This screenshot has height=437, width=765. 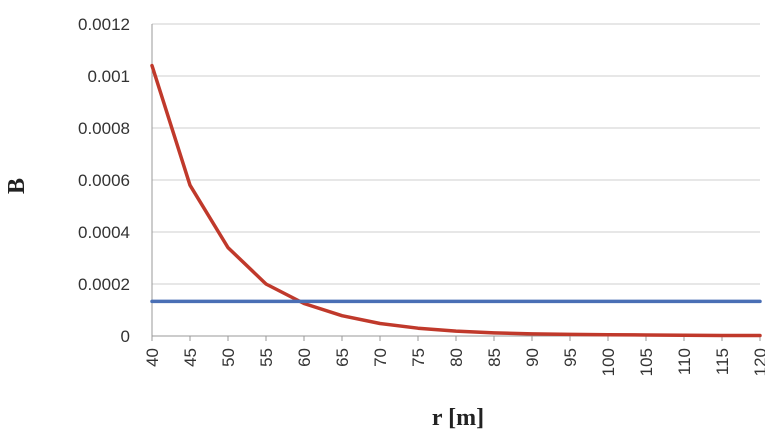 What do you see at coordinates (266, 357) in the screenshot?
I see `x-tick-label: 55` at bounding box center [266, 357].